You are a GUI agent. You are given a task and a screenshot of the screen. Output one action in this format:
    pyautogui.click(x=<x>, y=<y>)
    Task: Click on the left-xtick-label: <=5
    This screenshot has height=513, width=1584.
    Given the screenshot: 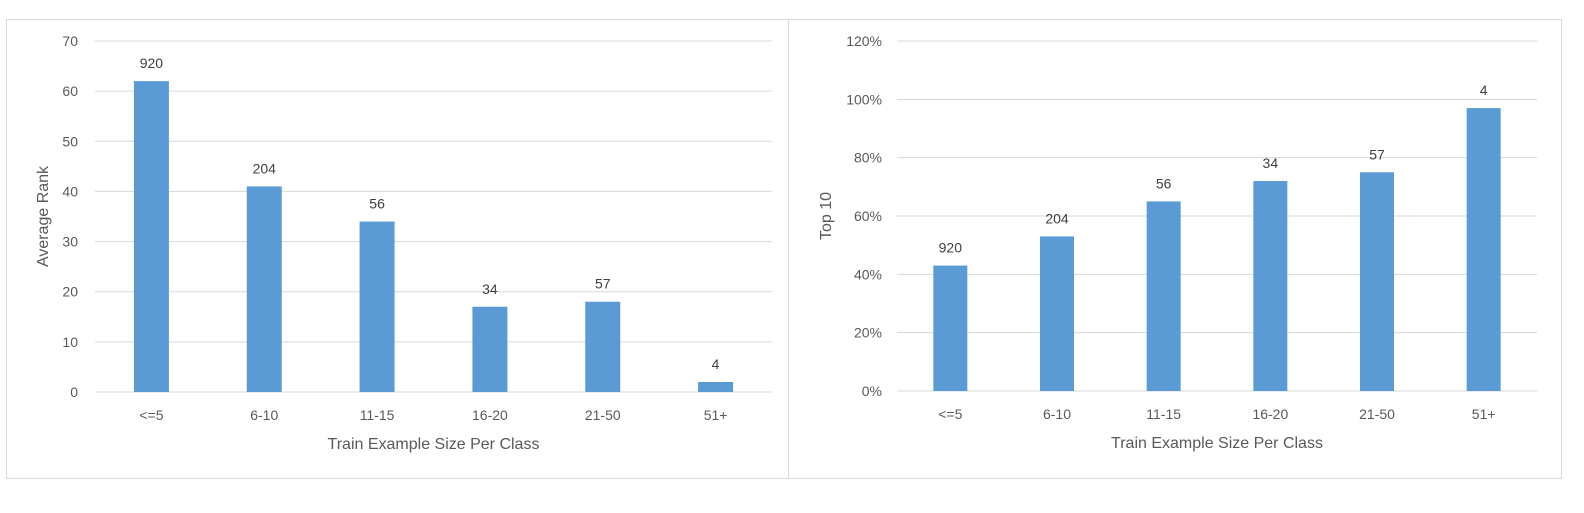 What is the action you would take?
    pyautogui.click(x=151, y=415)
    